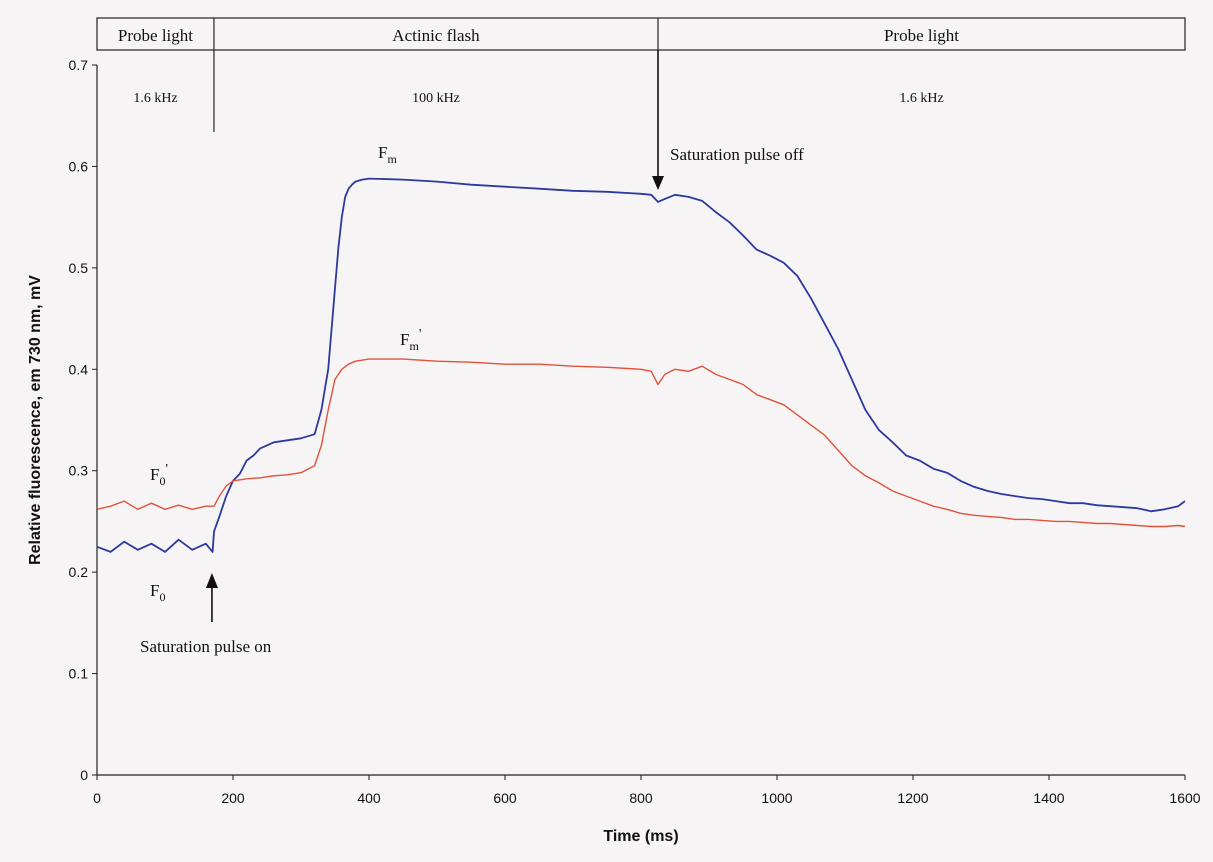 The height and width of the screenshot is (862, 1213). What do you see at coordinates (382, 152) in the screenshot?
I see `fm-label-main: F` at bounding box center [382, 152].